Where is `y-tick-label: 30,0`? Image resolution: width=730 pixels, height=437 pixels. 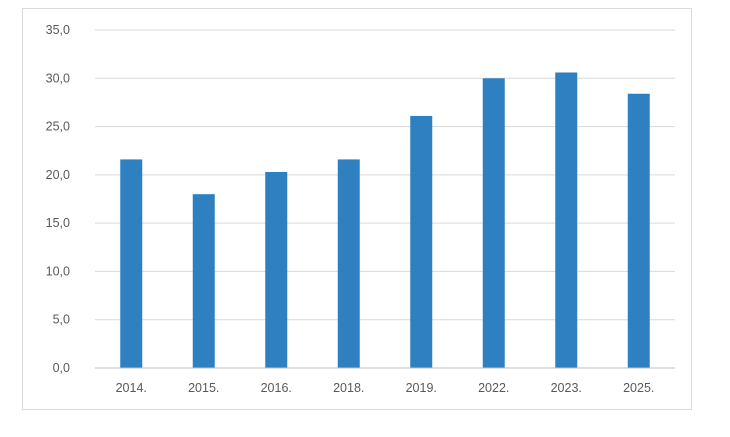 y-tick-label: 30,0 is located at coordinates (58, 78).